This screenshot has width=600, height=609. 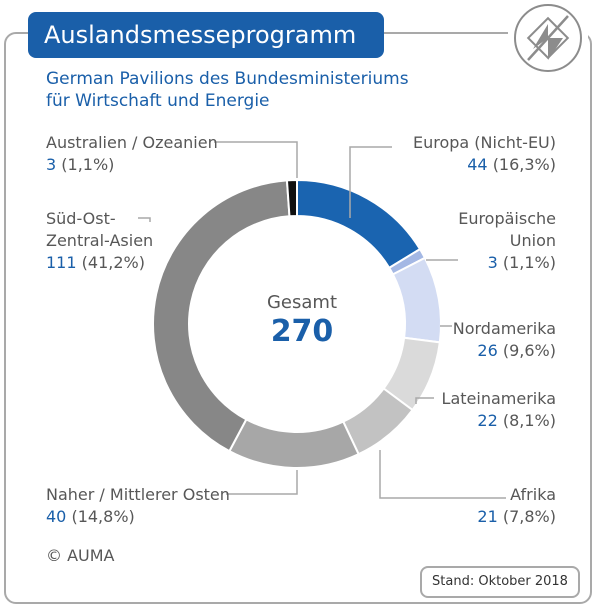 I want to click on label-lateinamerika-value: 22, so click(x=487, y=420).